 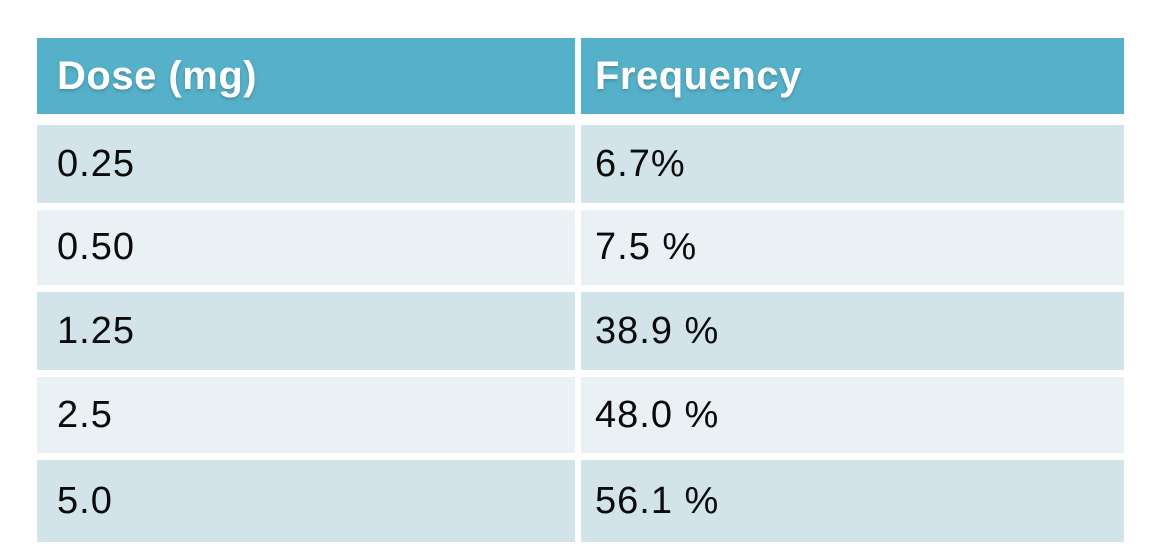 I want to click on frequency-cell: 38.9 %, so click(x=852, y=331).